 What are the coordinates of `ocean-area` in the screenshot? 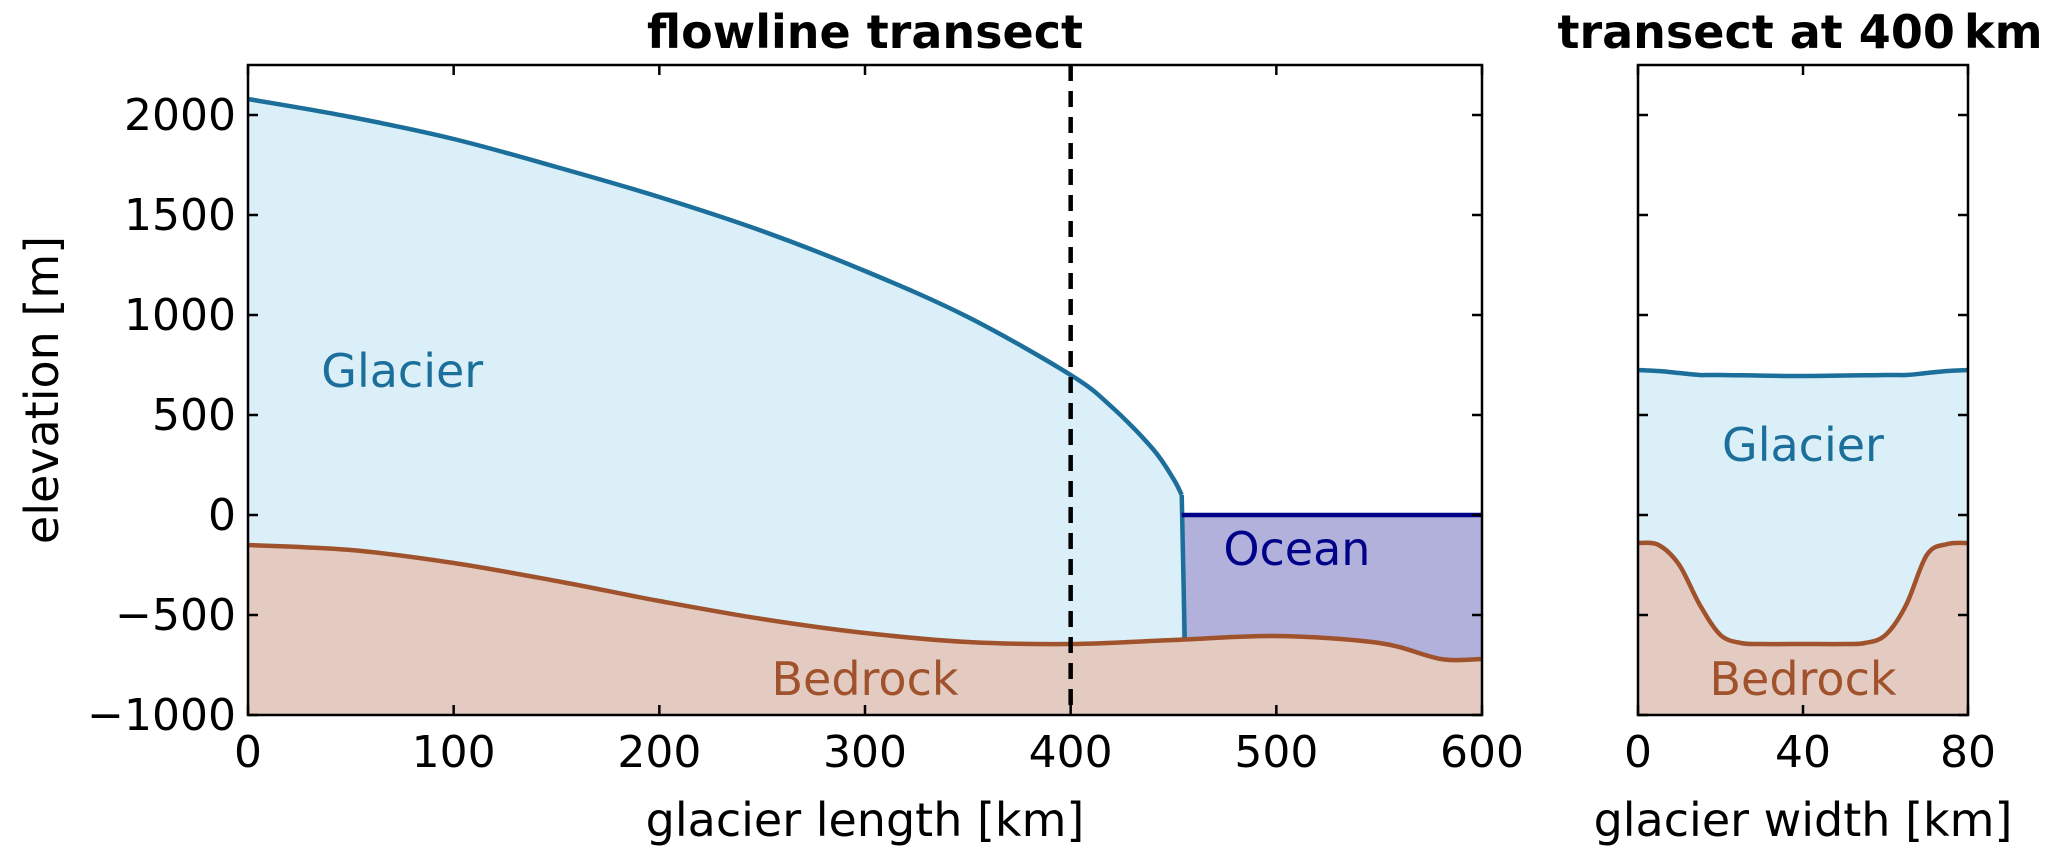 It's located at (1331, 587).